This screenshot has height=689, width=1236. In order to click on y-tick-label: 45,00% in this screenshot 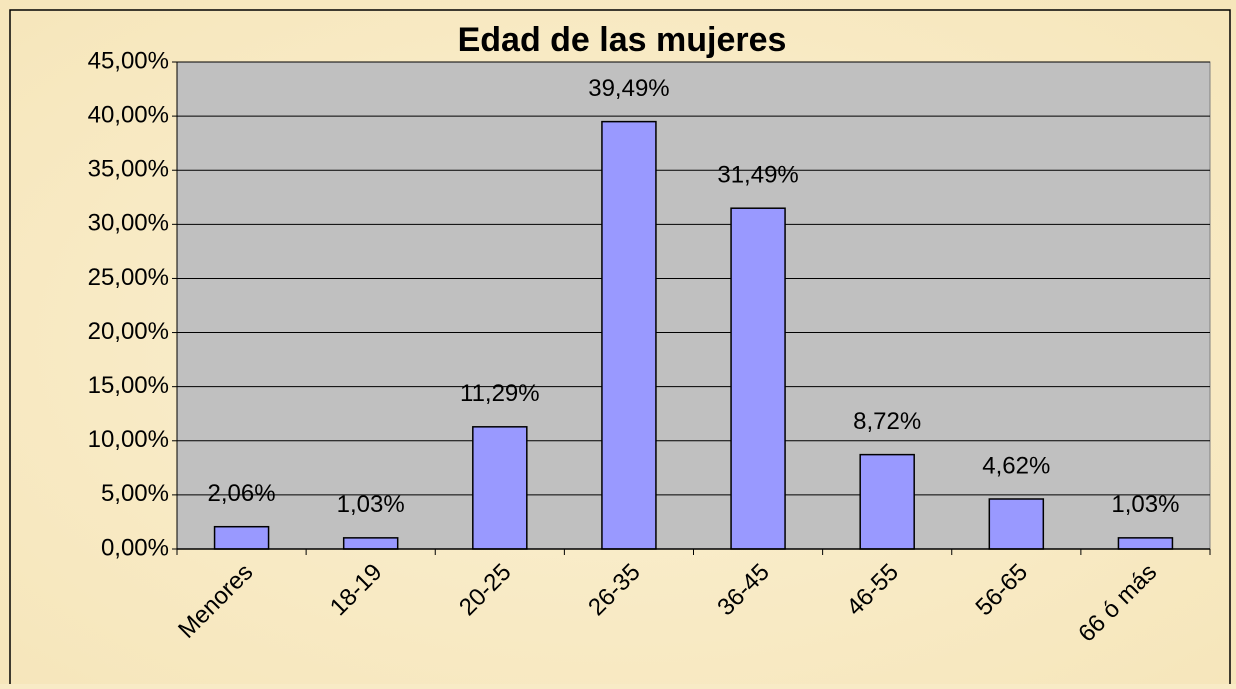, I will do `click(128, 60)`.